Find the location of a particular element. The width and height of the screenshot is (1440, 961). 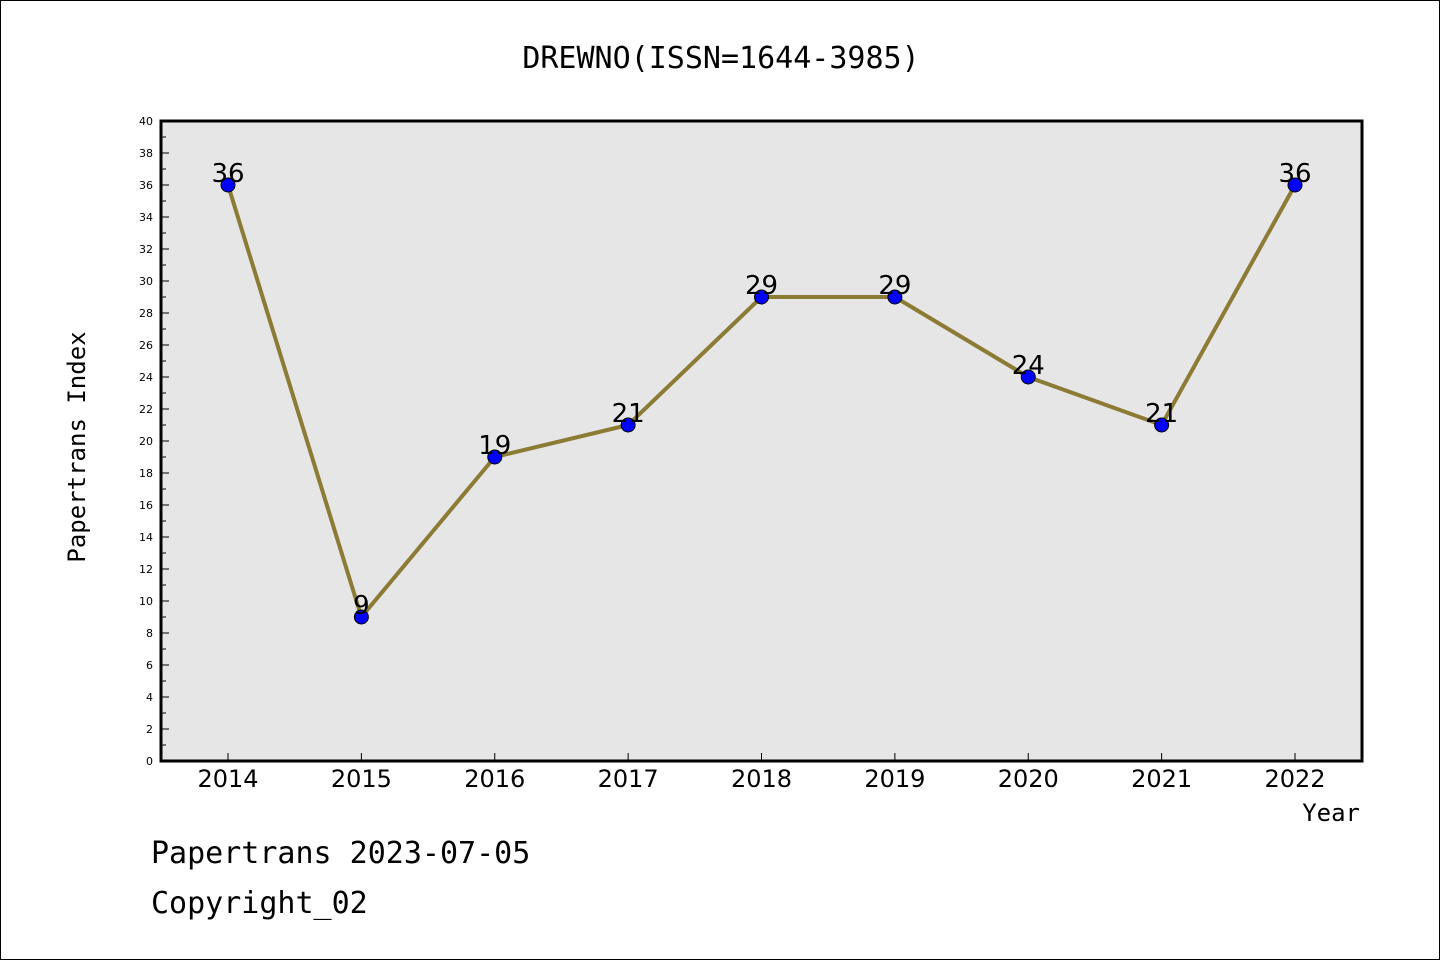

y-tick-label: 26 is located at coordinates (146, 345).